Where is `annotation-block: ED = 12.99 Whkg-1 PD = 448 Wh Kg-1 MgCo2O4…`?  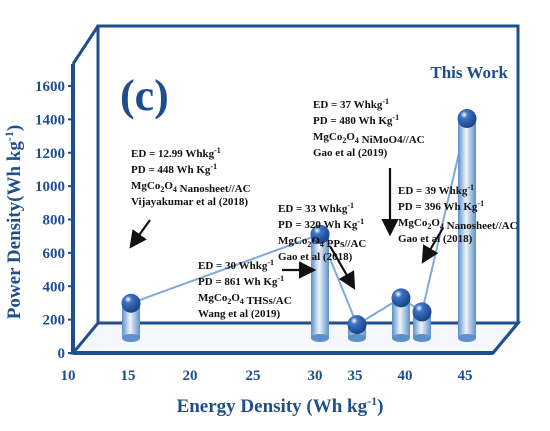 annotation-block: ED = 12.99 Whkg-1 PD = 448 Wh Kg-1 MgCo2O4… is located at coordinates (191, 177).